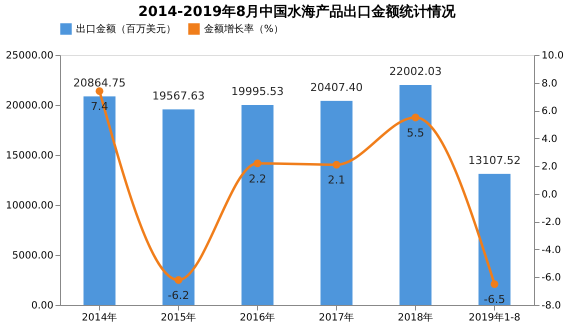 The image size is (576, 327). What do you see at coordinates (30, 106) in the screenshot?
I see `y-tick-label: 20000.00` at bounding box center [30, 106].